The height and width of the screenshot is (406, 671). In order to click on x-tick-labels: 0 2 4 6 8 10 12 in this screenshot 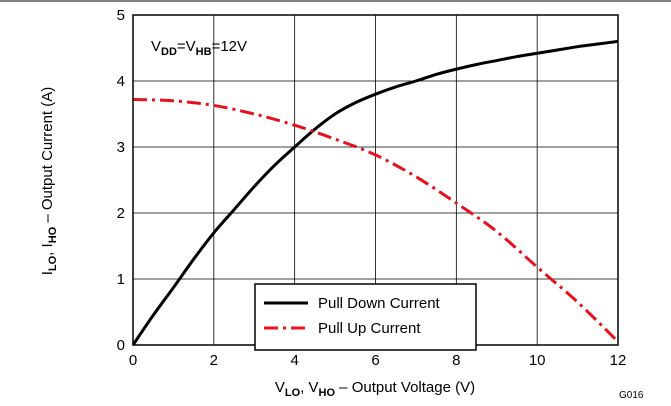, I will do `click(378, 360)`.